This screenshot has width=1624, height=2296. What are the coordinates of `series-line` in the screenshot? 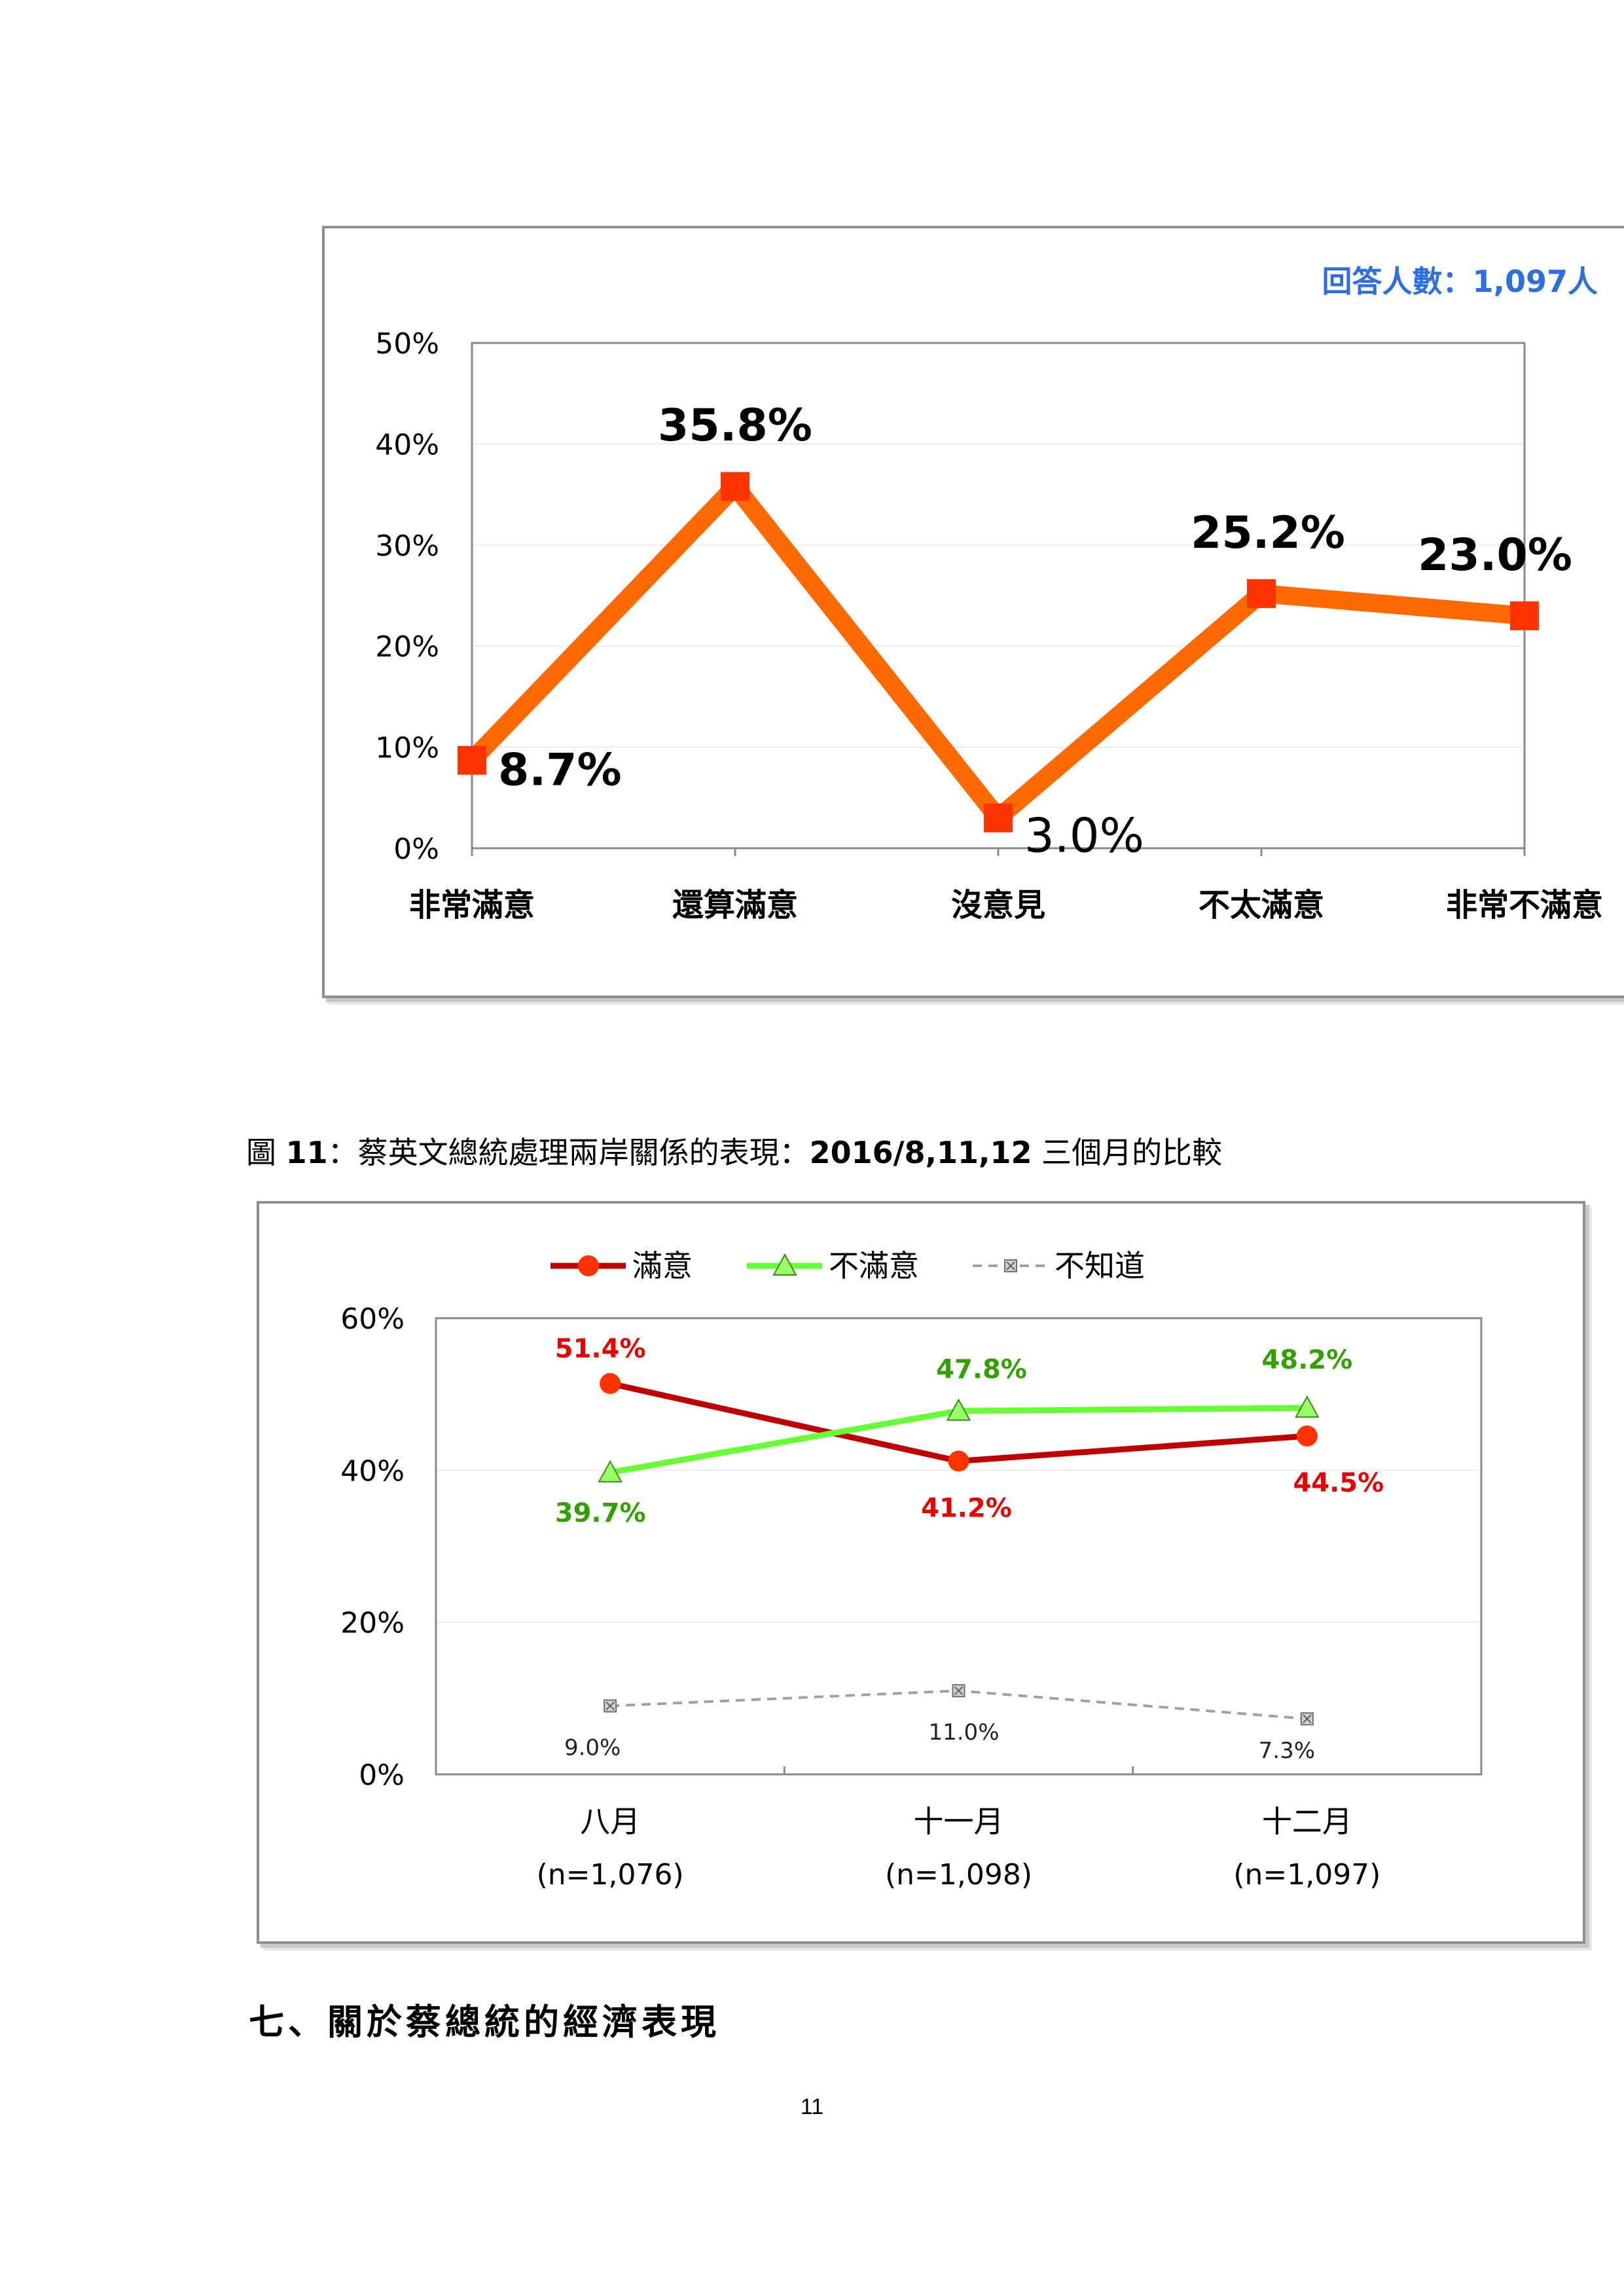 It's located at (995, 651).